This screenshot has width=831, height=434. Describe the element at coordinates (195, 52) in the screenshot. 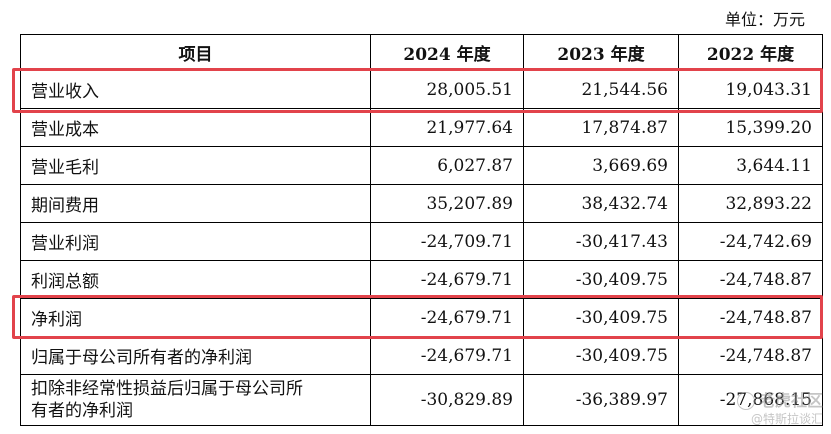

I see `header-item: 项目` at that location.